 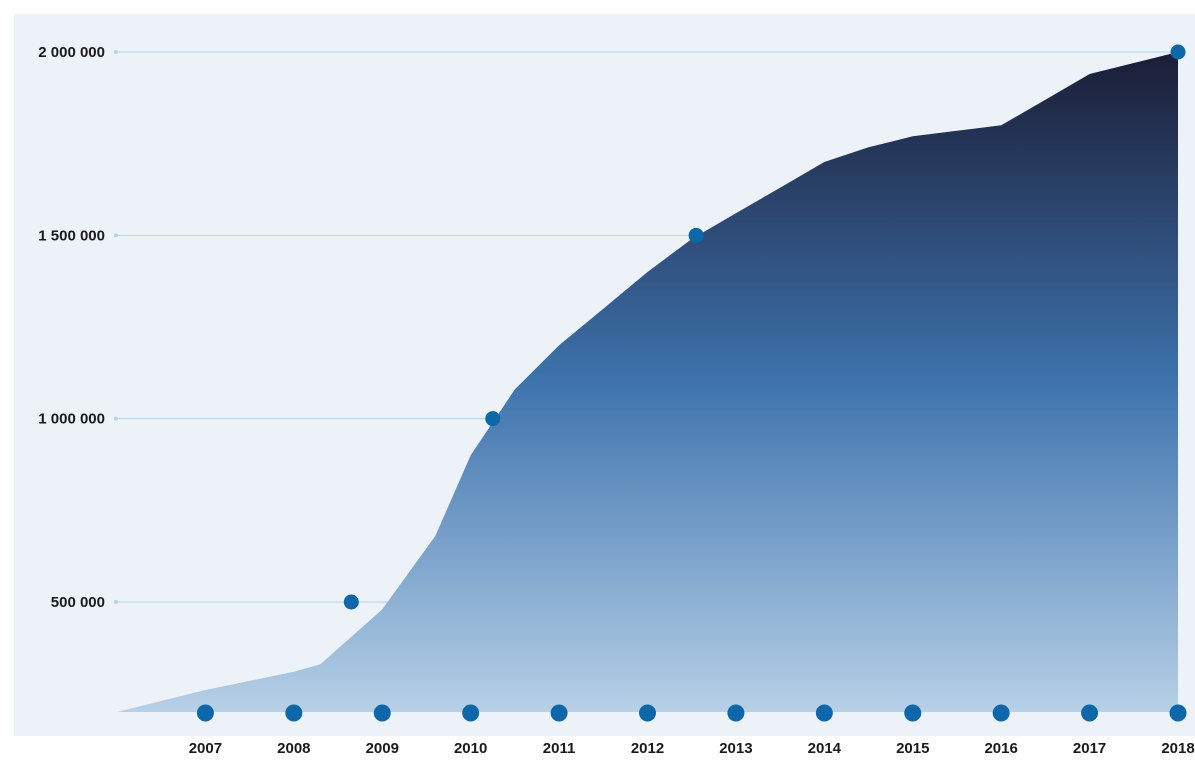 I want to click on x-tick-label: 2012, so click(x=647, y=748).